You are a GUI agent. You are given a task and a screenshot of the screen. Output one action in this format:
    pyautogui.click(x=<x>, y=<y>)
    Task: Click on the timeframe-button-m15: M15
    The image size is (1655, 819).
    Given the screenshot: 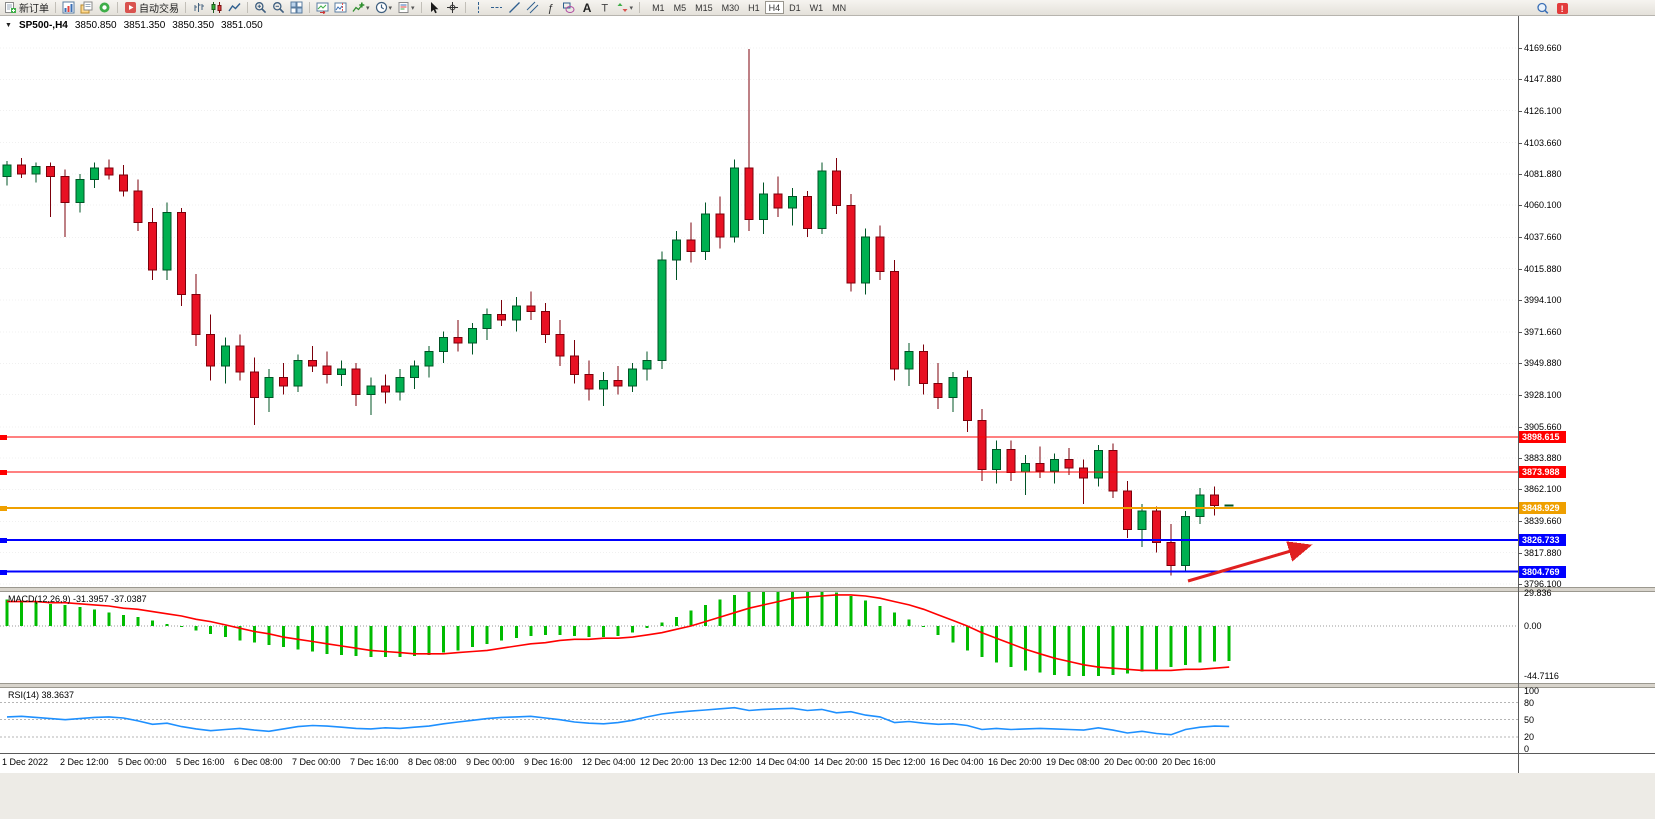 What is the action you would take?
    pyautogui.click(x=704, y=8)
    